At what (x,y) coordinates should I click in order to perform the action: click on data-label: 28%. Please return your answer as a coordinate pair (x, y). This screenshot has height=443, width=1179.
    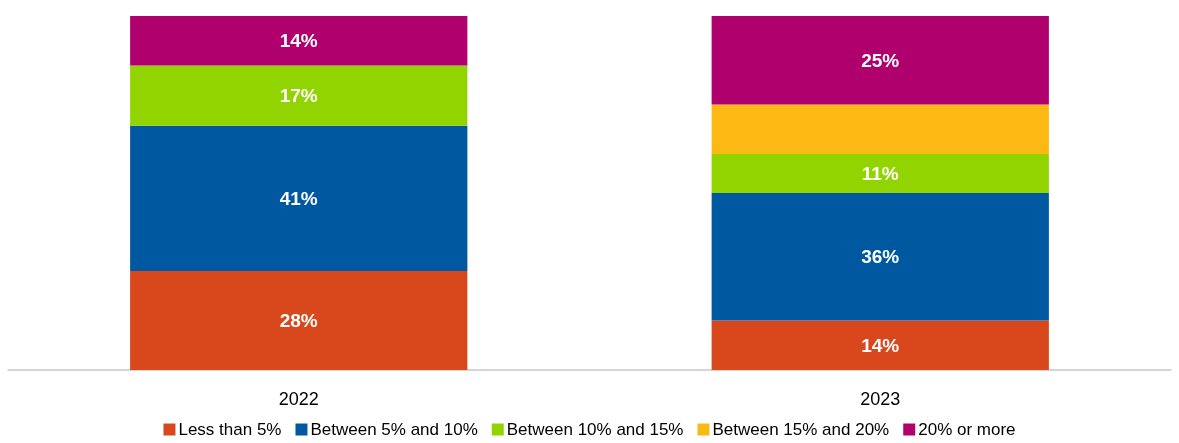
    Looking at the image, I should click on (298, 320).